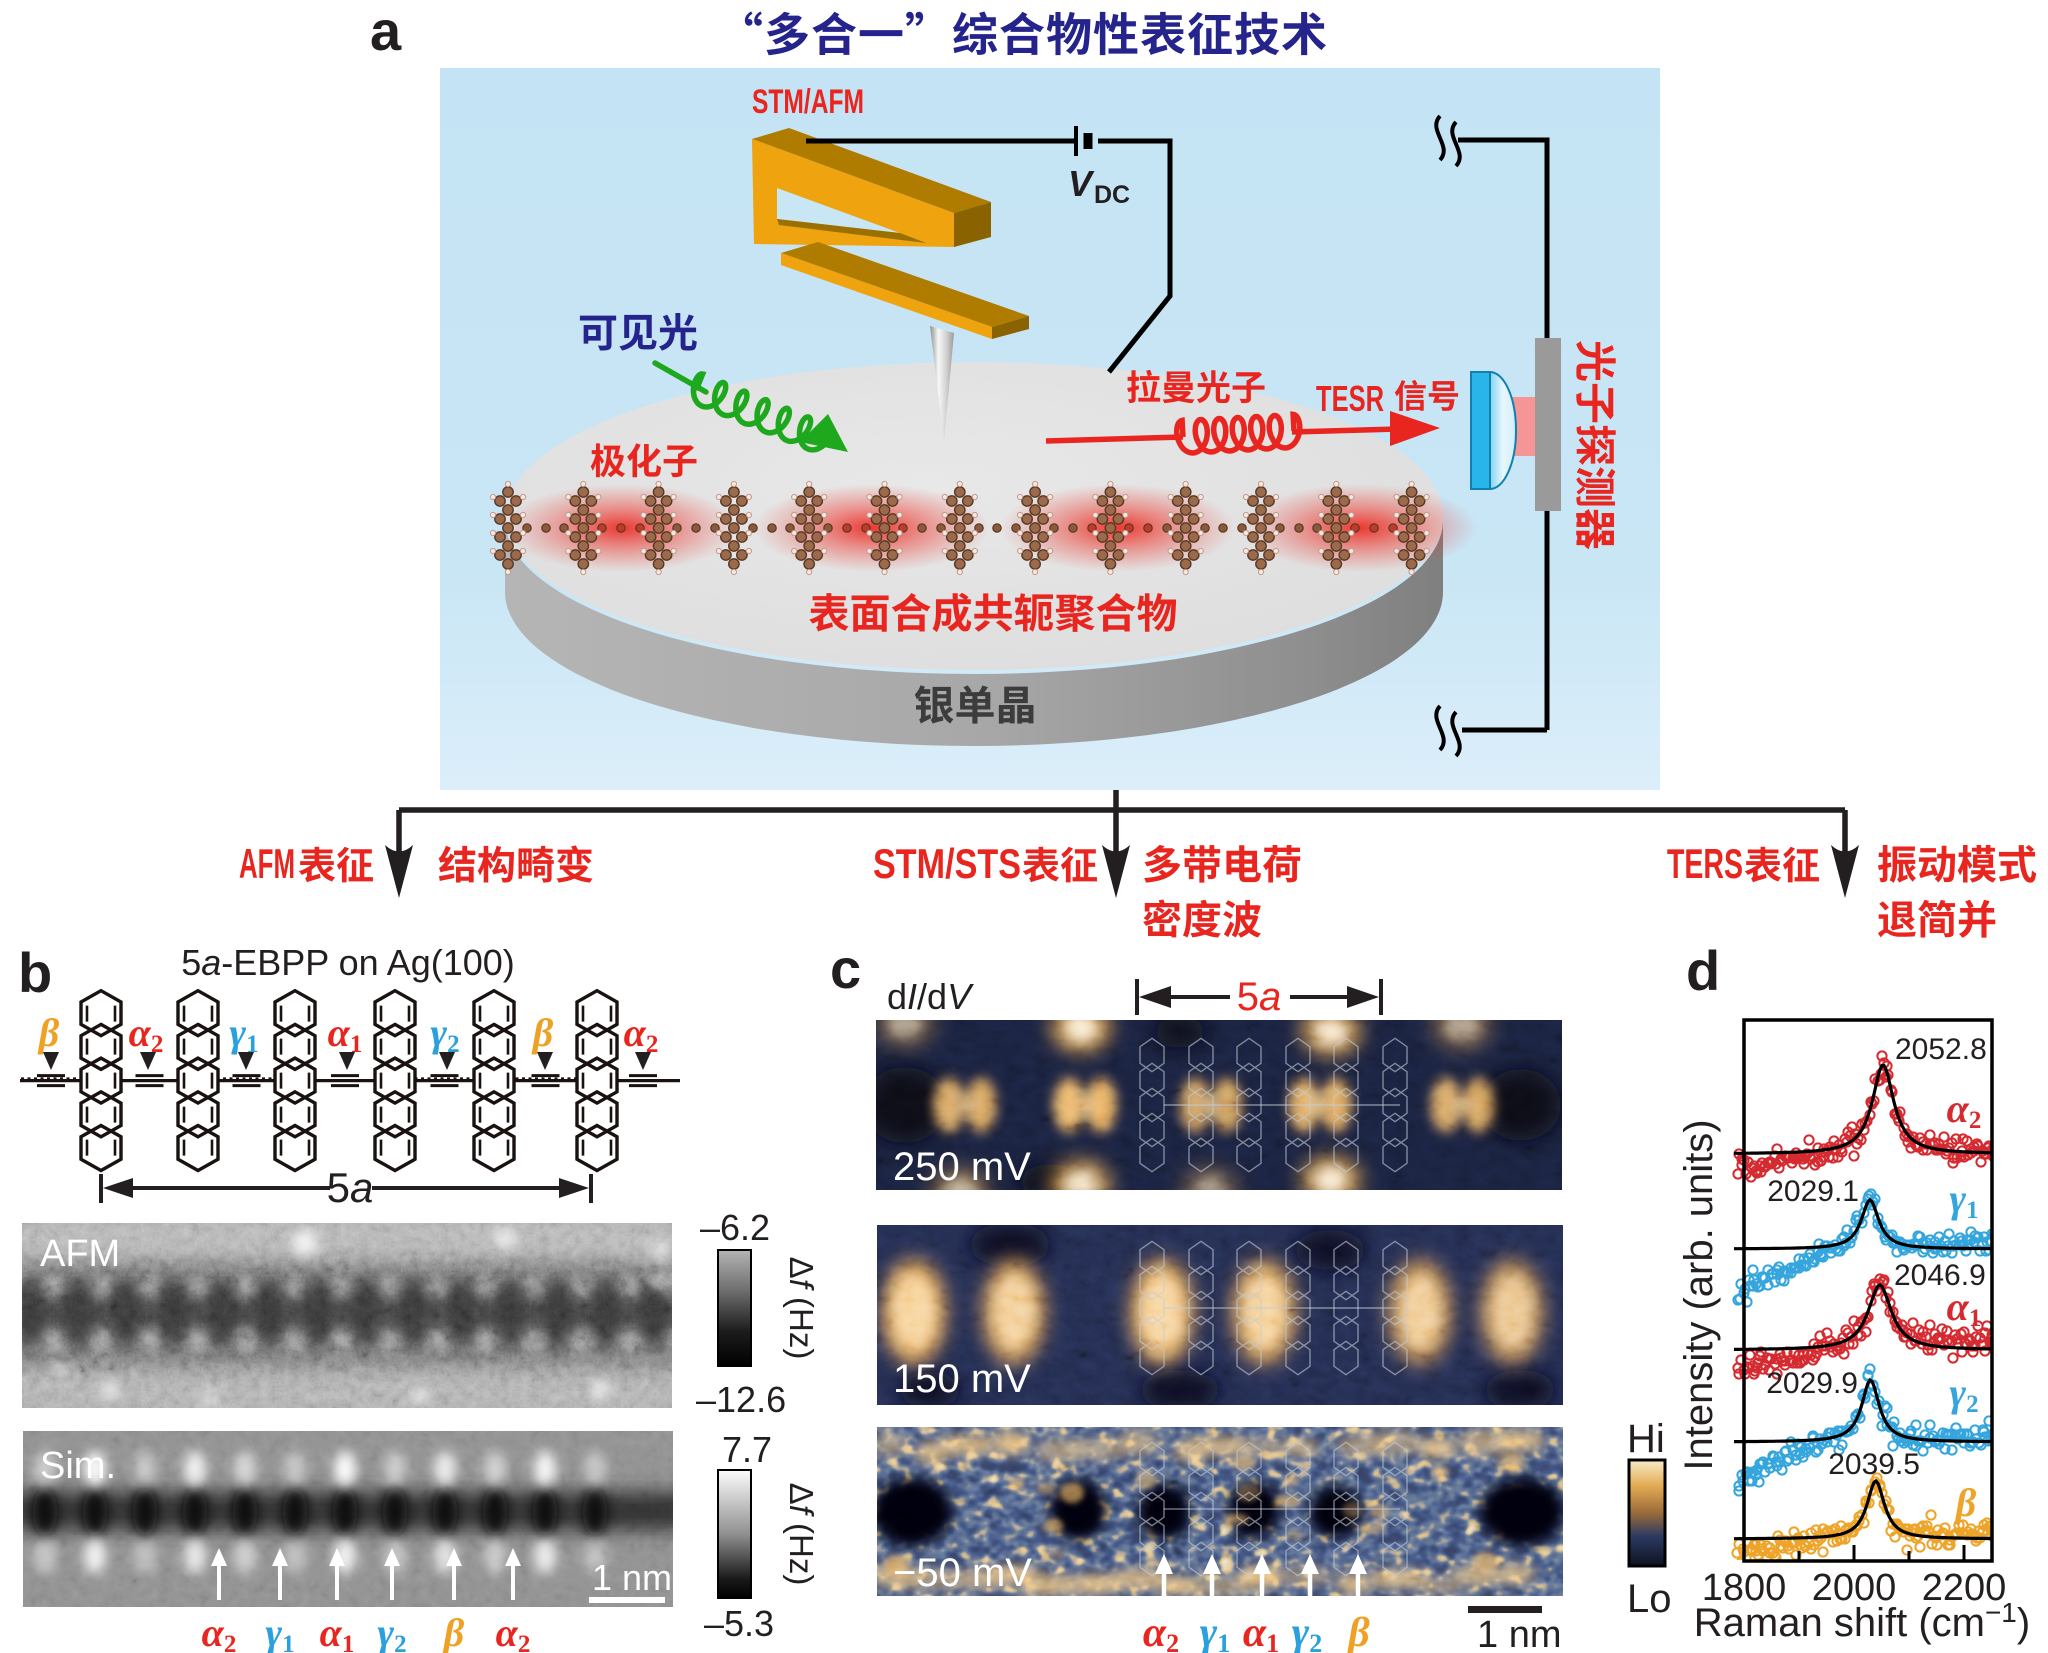  What do you see at coordinates (1940, 1275) in the screenshot?
I see `svg-text: 2046.9` at bounding box center [1940, 1275].